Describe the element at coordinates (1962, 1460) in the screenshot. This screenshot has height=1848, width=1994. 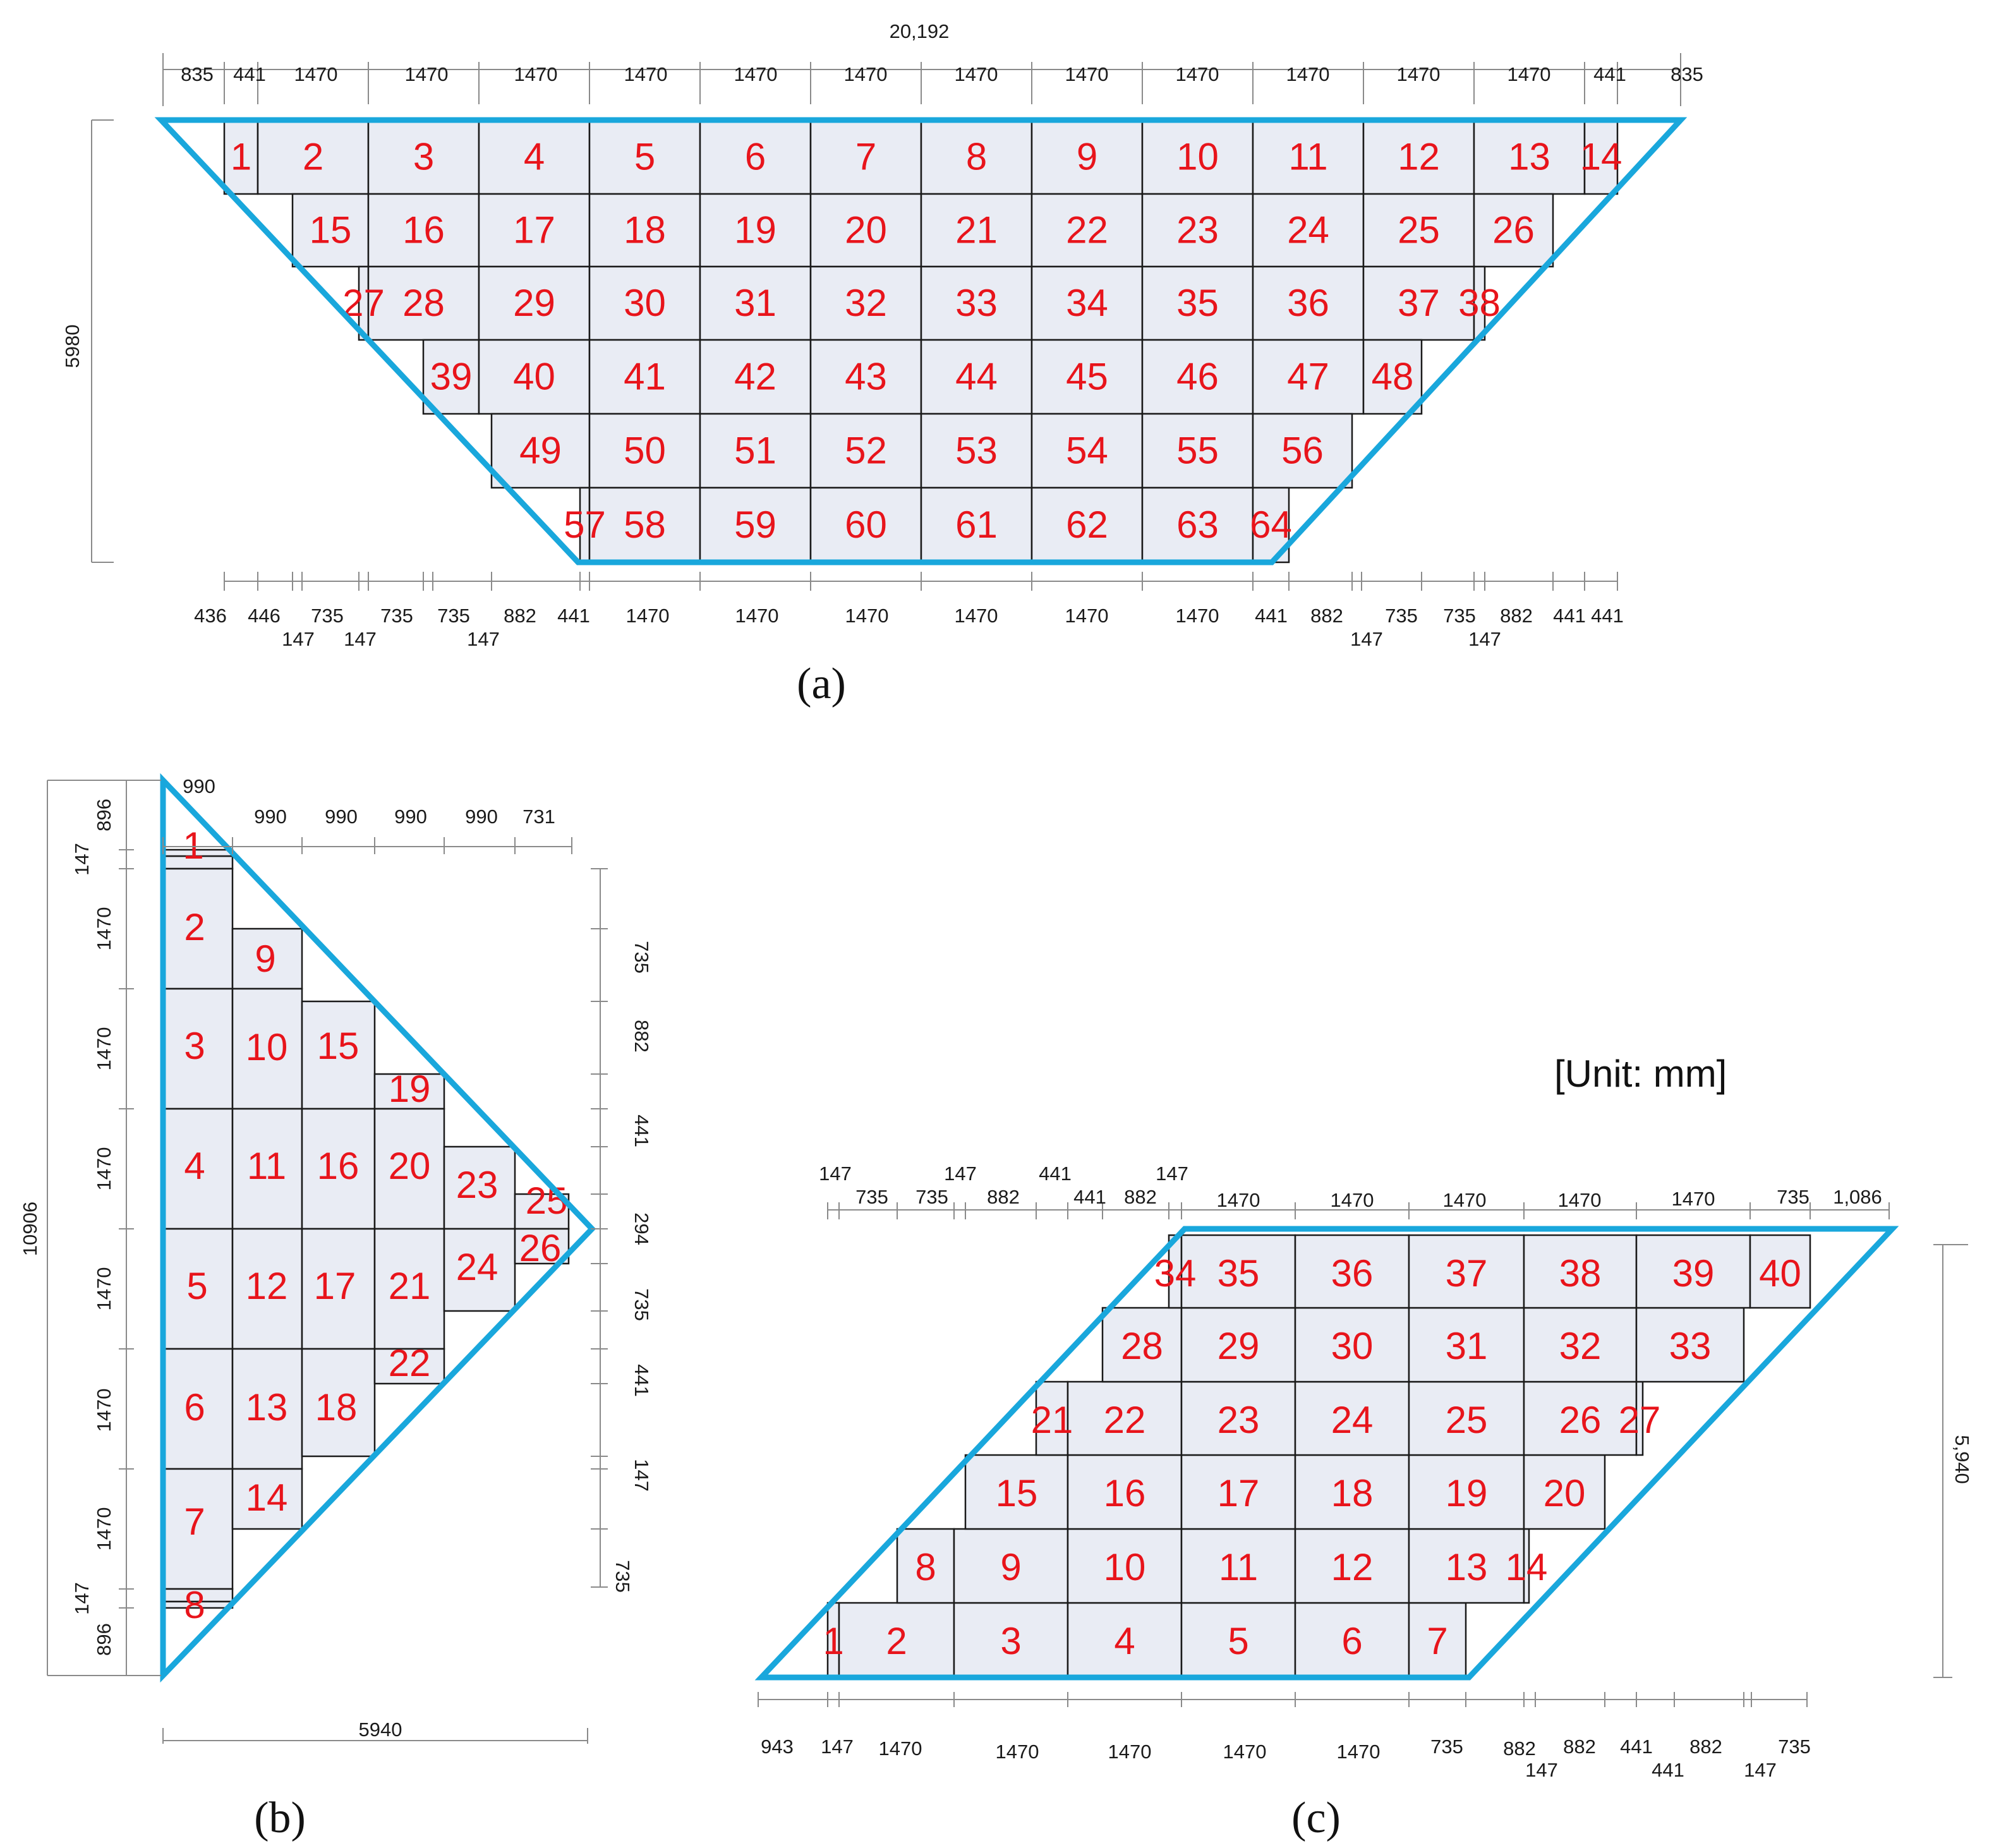
I see `panel-c-height-label: 5,940` at that location.